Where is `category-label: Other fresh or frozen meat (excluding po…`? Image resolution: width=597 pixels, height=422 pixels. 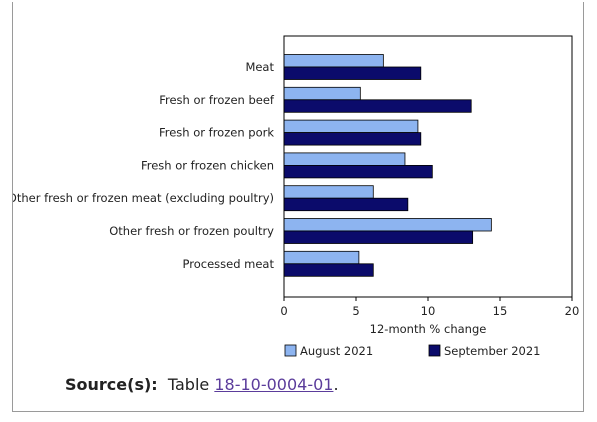 category-label: Other fresh or frozen meat (excluding po… is located at coordinates (143, 198).